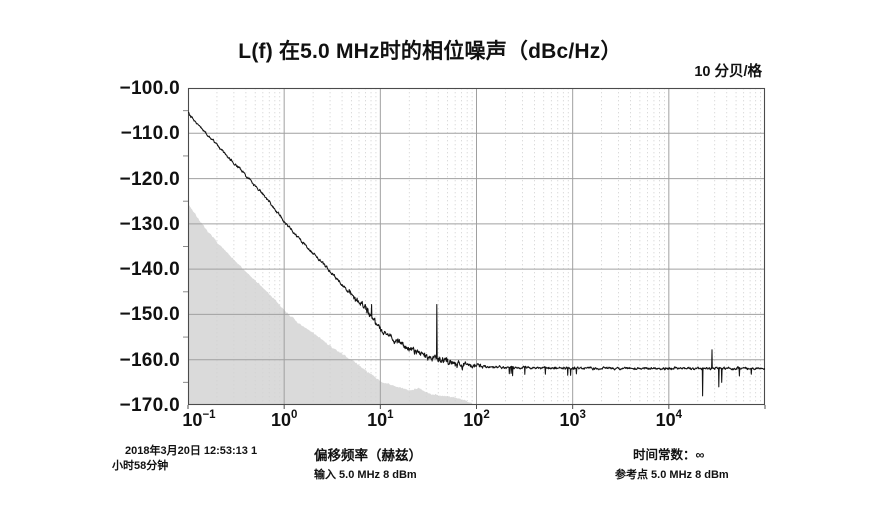 This screenshot has height=506, width=895. What do you see at coordinates (140, 466) in the screenshot?
I see `timestamp-line2: 小时58分钟` at bounding box center [140, 466].